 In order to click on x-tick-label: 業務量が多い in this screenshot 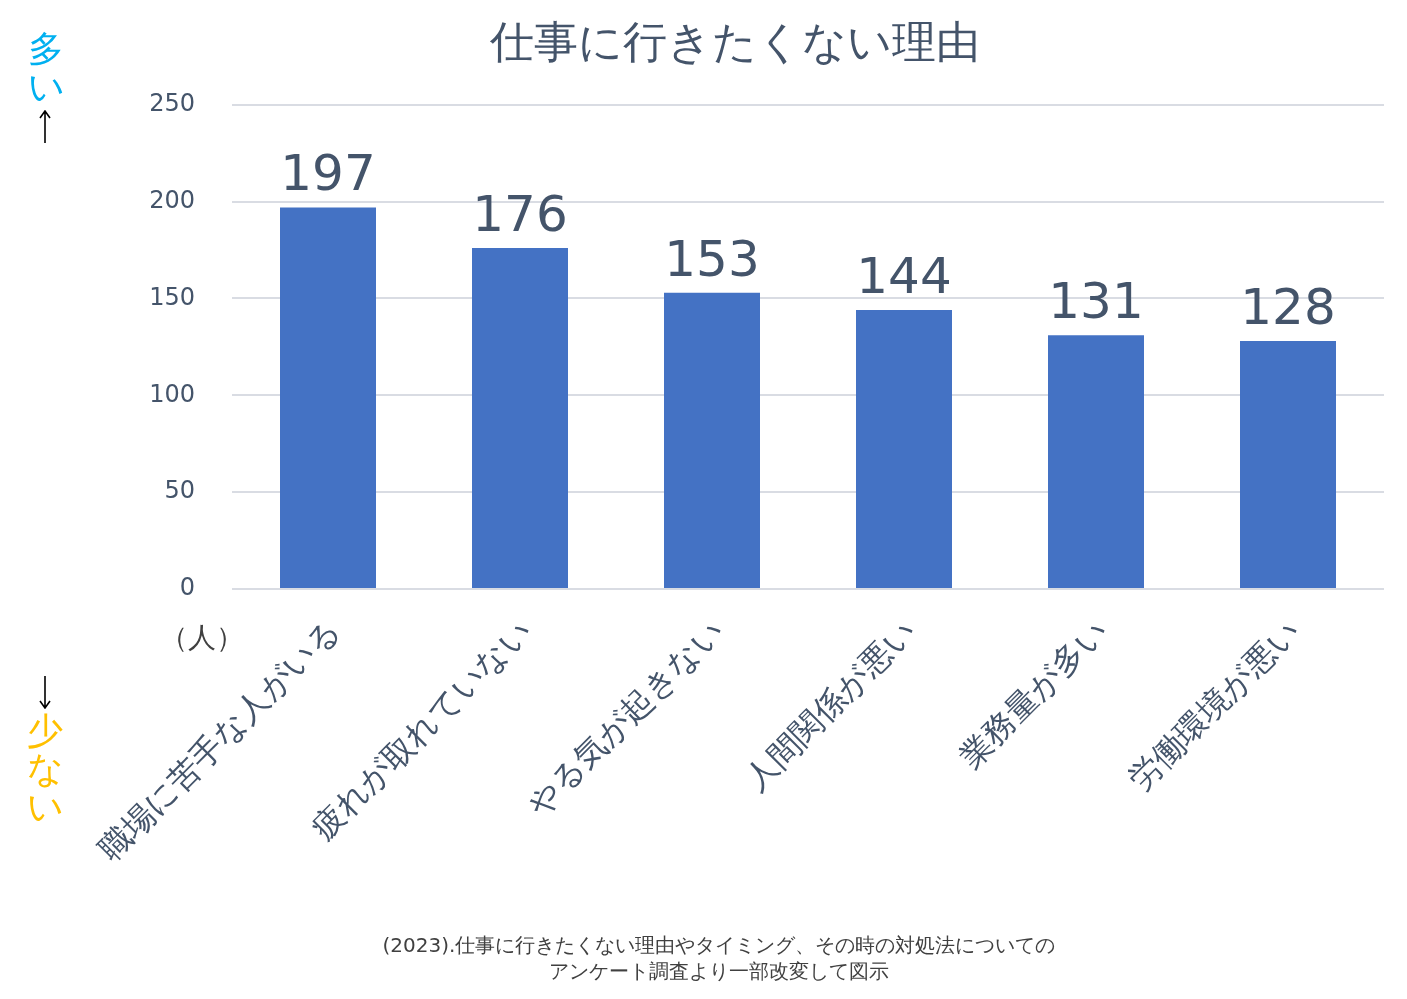, I will do `click(1033, 693)`.